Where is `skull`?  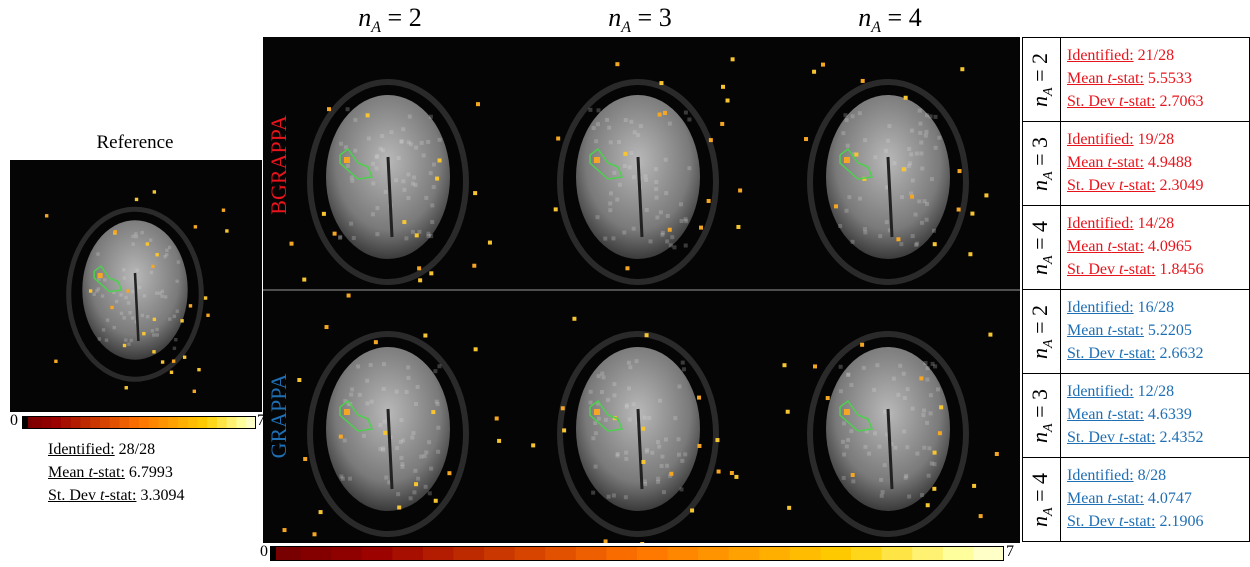 skull is located at coordinates (638, 434).